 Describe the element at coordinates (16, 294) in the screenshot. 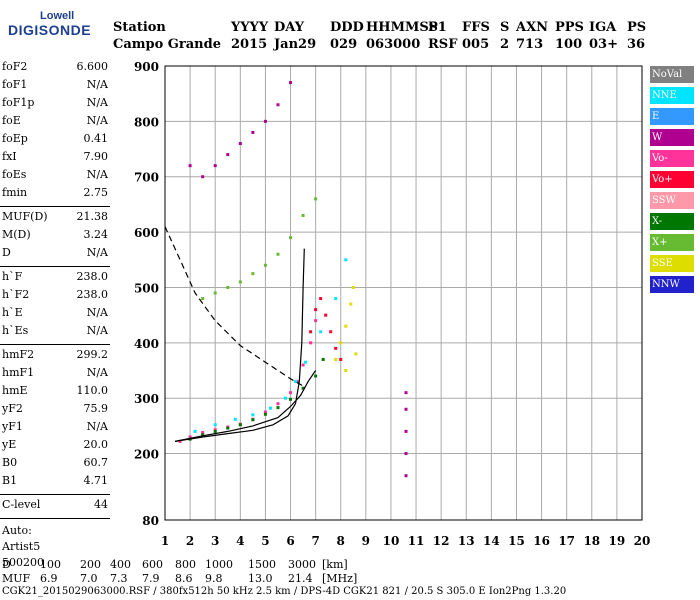

I see `param-name: h`F2` at that location.